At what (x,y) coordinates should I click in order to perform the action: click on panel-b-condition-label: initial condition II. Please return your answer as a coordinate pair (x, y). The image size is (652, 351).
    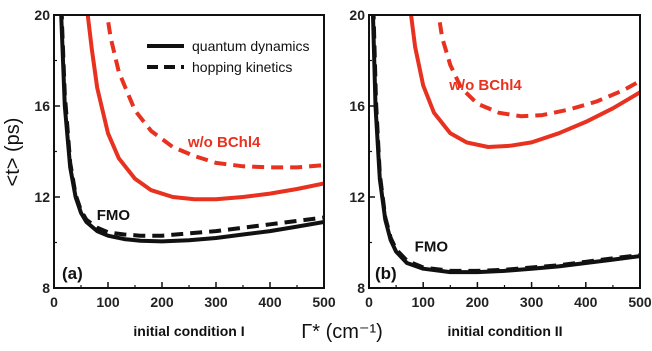
    Looking at the image, I should click on (504, 331).